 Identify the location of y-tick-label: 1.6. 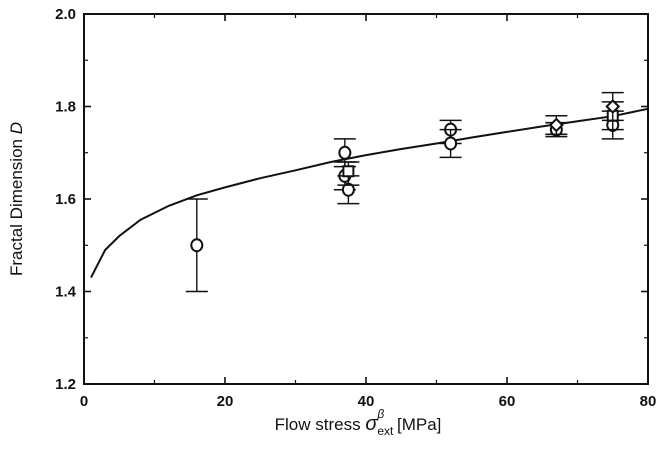
(65, 199).